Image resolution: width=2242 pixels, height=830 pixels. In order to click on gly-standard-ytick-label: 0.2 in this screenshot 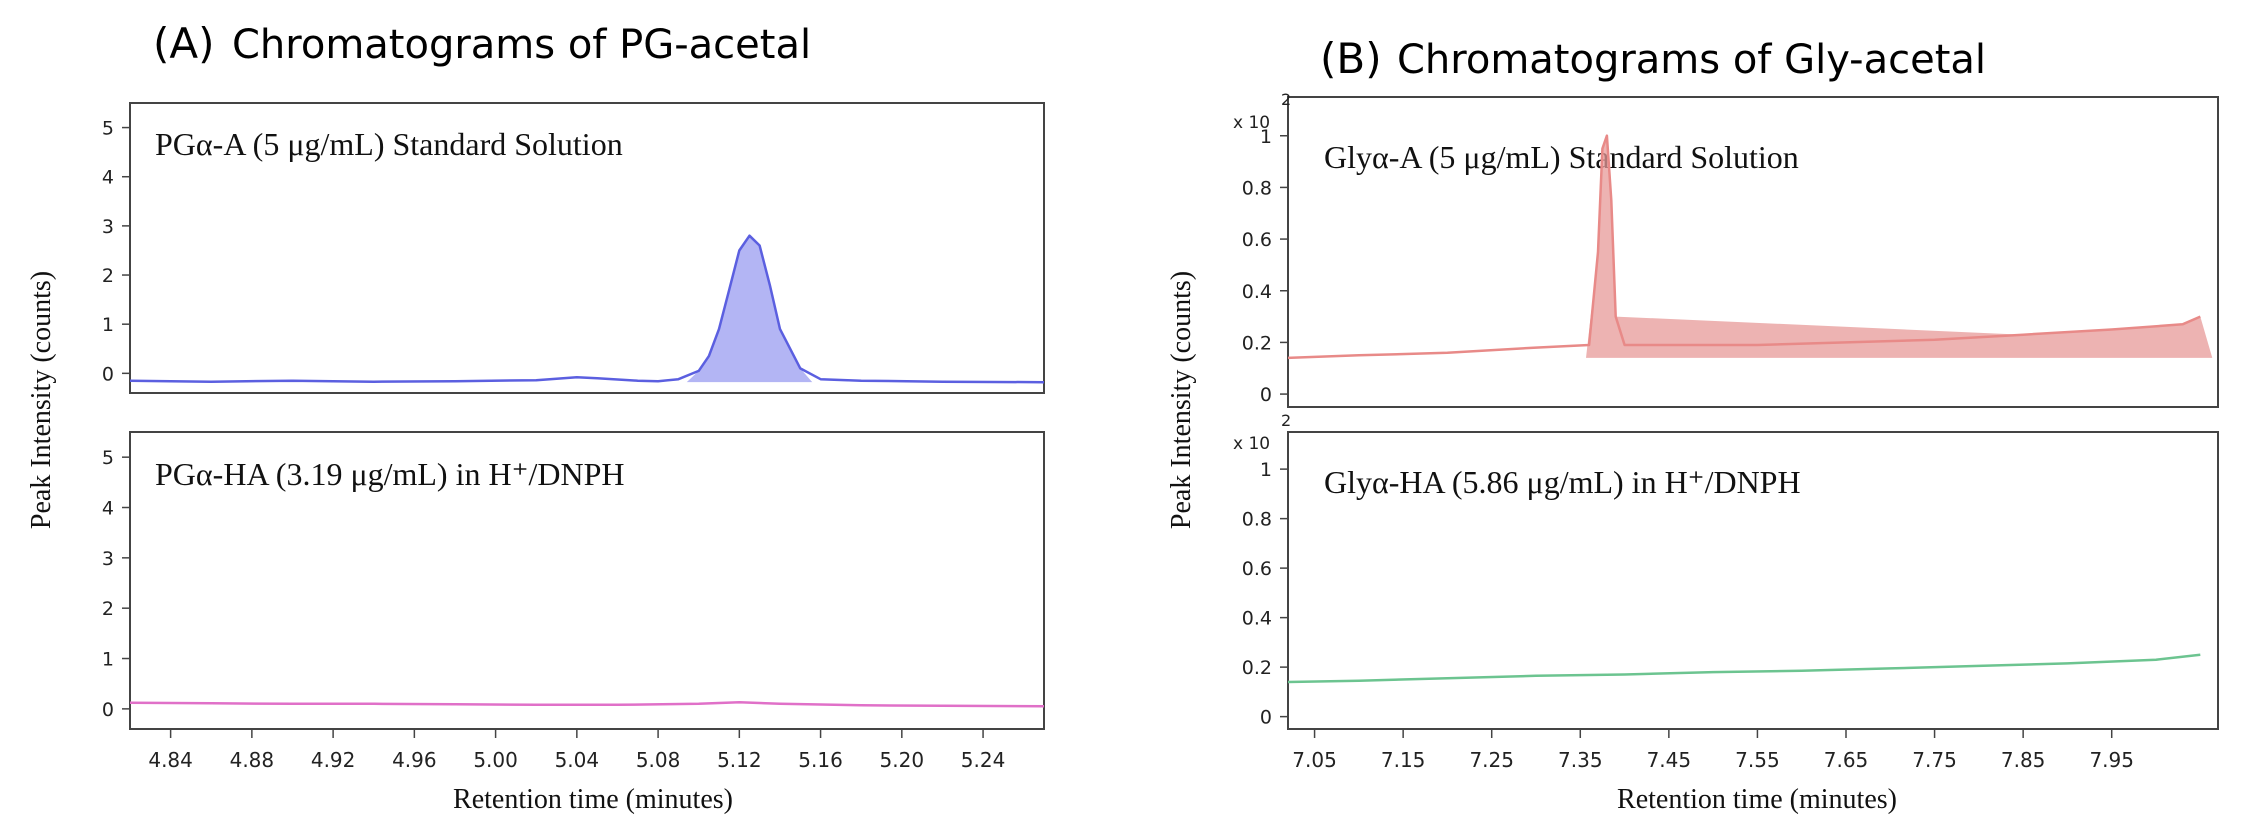, I will do `click(1257, 343)`.